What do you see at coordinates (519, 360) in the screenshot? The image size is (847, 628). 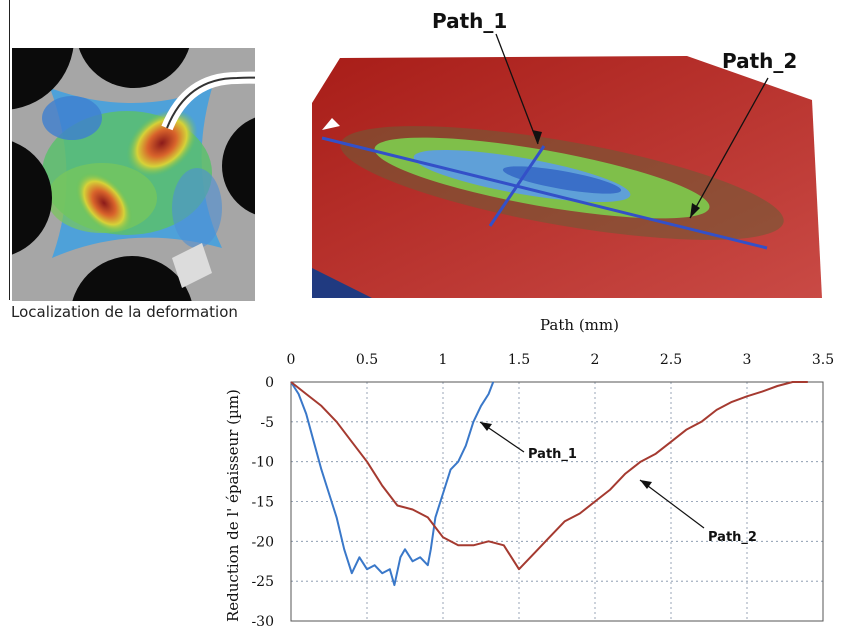 I see `x-tick-label: 1.5` at bounding box center [519, 360].